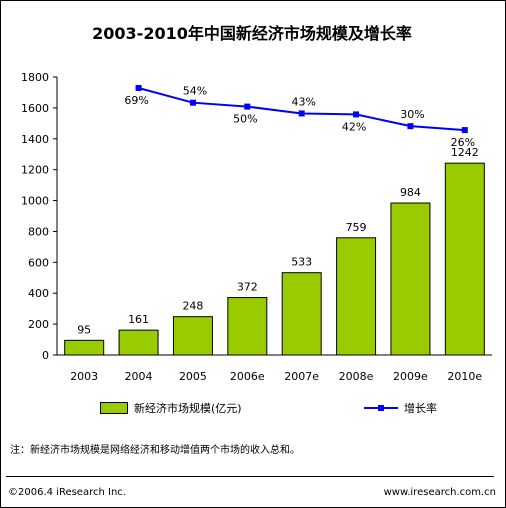 The width and height of the screenshot is (506, 508). I want to click on y-tick-label: 1600, so click(35, 108).